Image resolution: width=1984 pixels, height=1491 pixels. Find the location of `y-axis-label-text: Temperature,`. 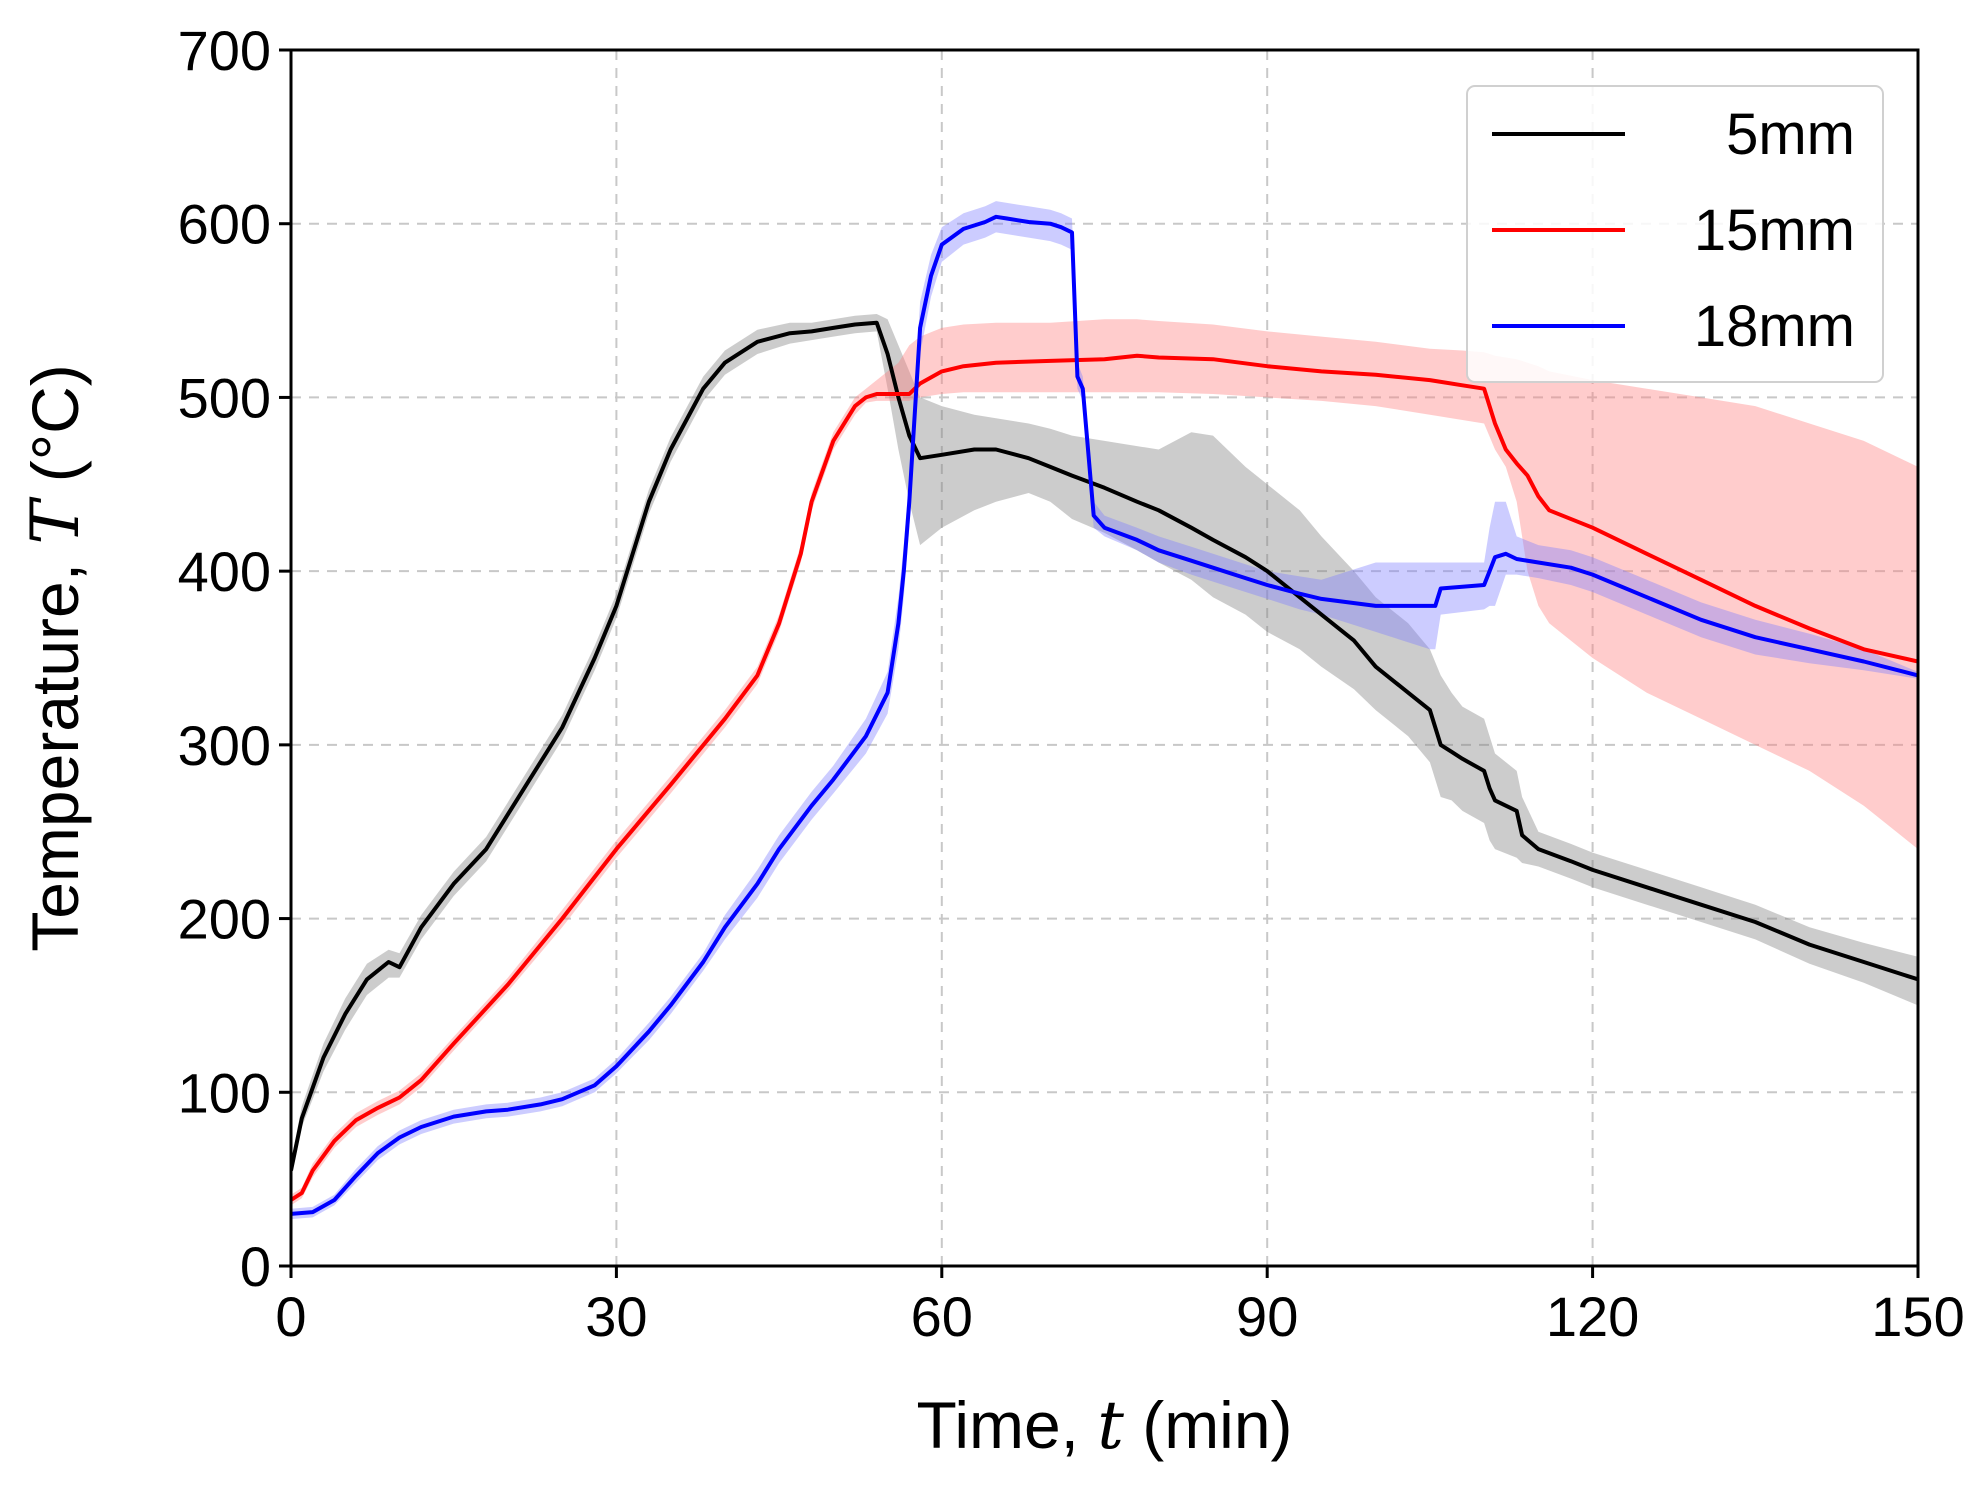

y-axis-label-text: Temperature, is located at coordinates (55, 748).